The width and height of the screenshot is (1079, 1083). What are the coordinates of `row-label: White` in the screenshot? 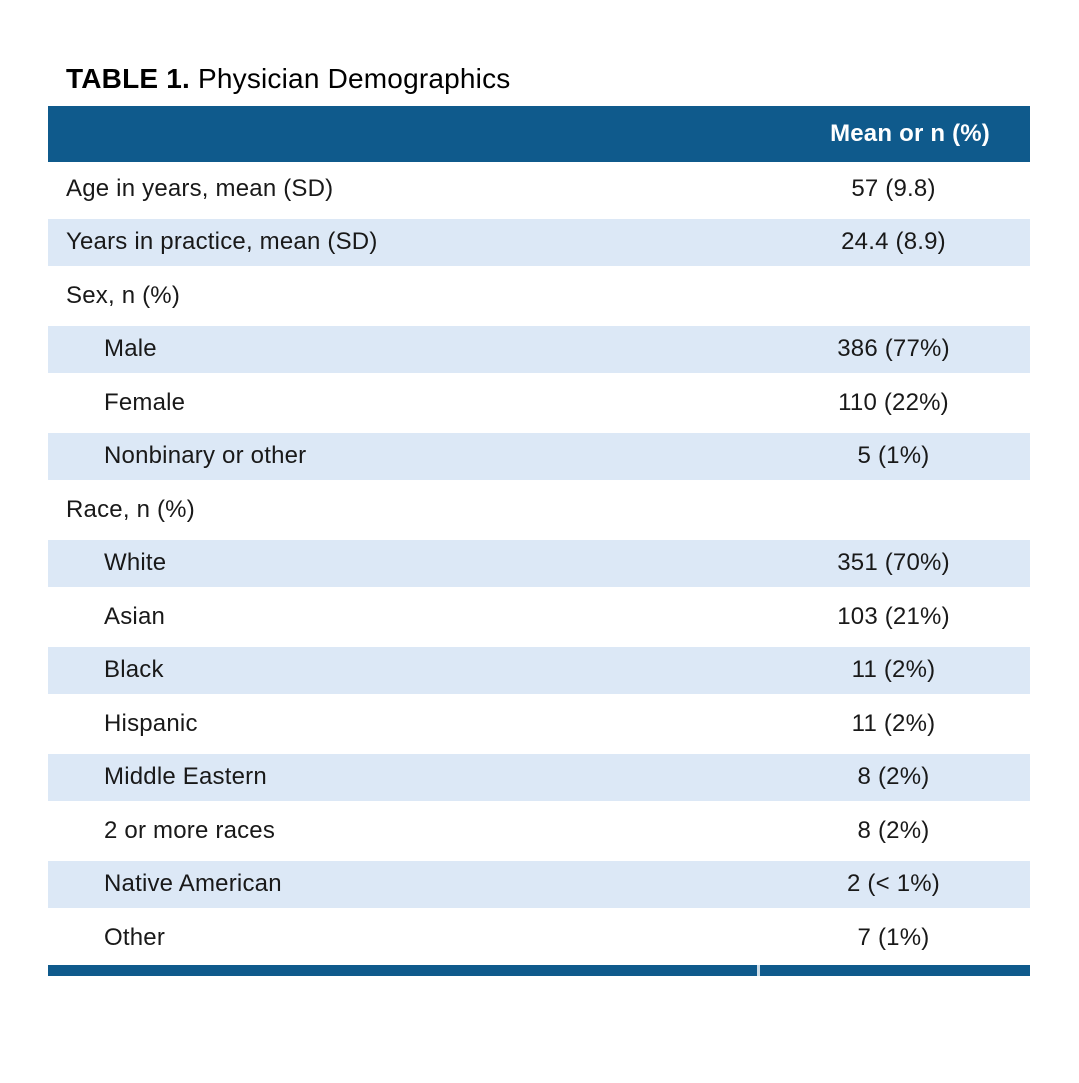 It's located at (135, 563).